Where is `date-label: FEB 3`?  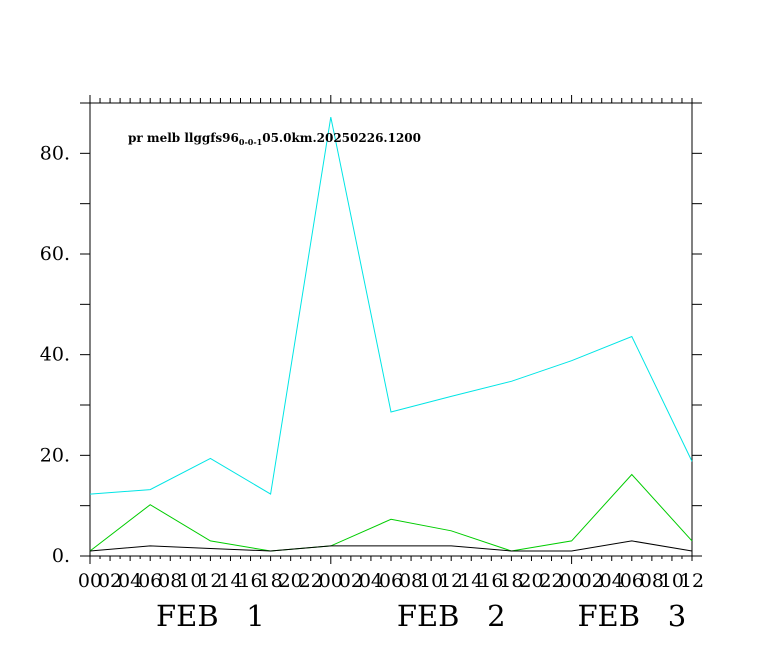 date-label: FEB 3 is located at coordinates (631, 616).